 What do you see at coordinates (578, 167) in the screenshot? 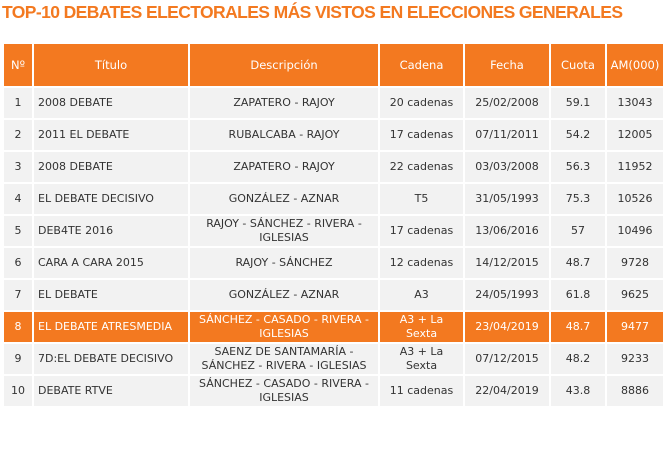
I see `table-cell: 56.3` at bounding box center [578, 167].